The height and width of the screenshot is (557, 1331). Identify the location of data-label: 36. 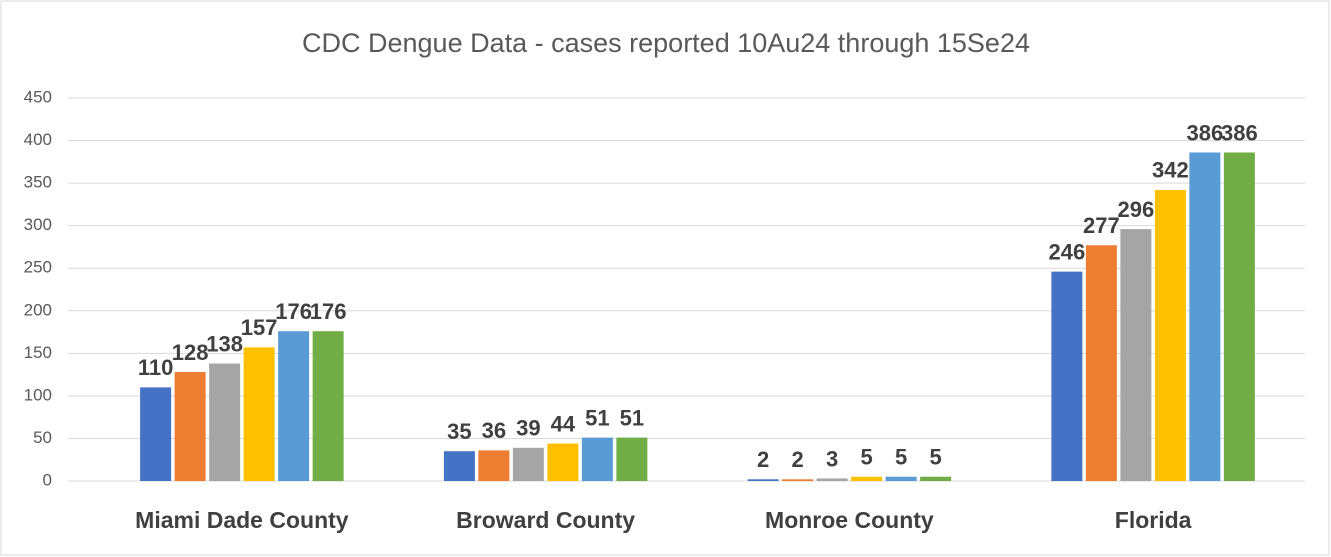
(494, 430).